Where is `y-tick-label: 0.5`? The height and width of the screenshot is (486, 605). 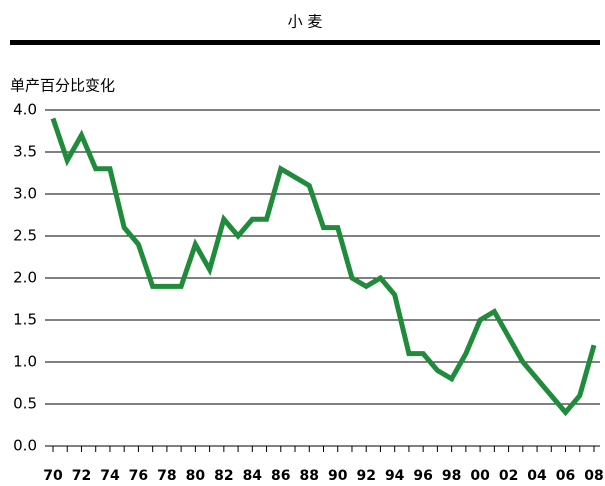
y-tick-label: 0.5 is located at coordinates (25, 404).